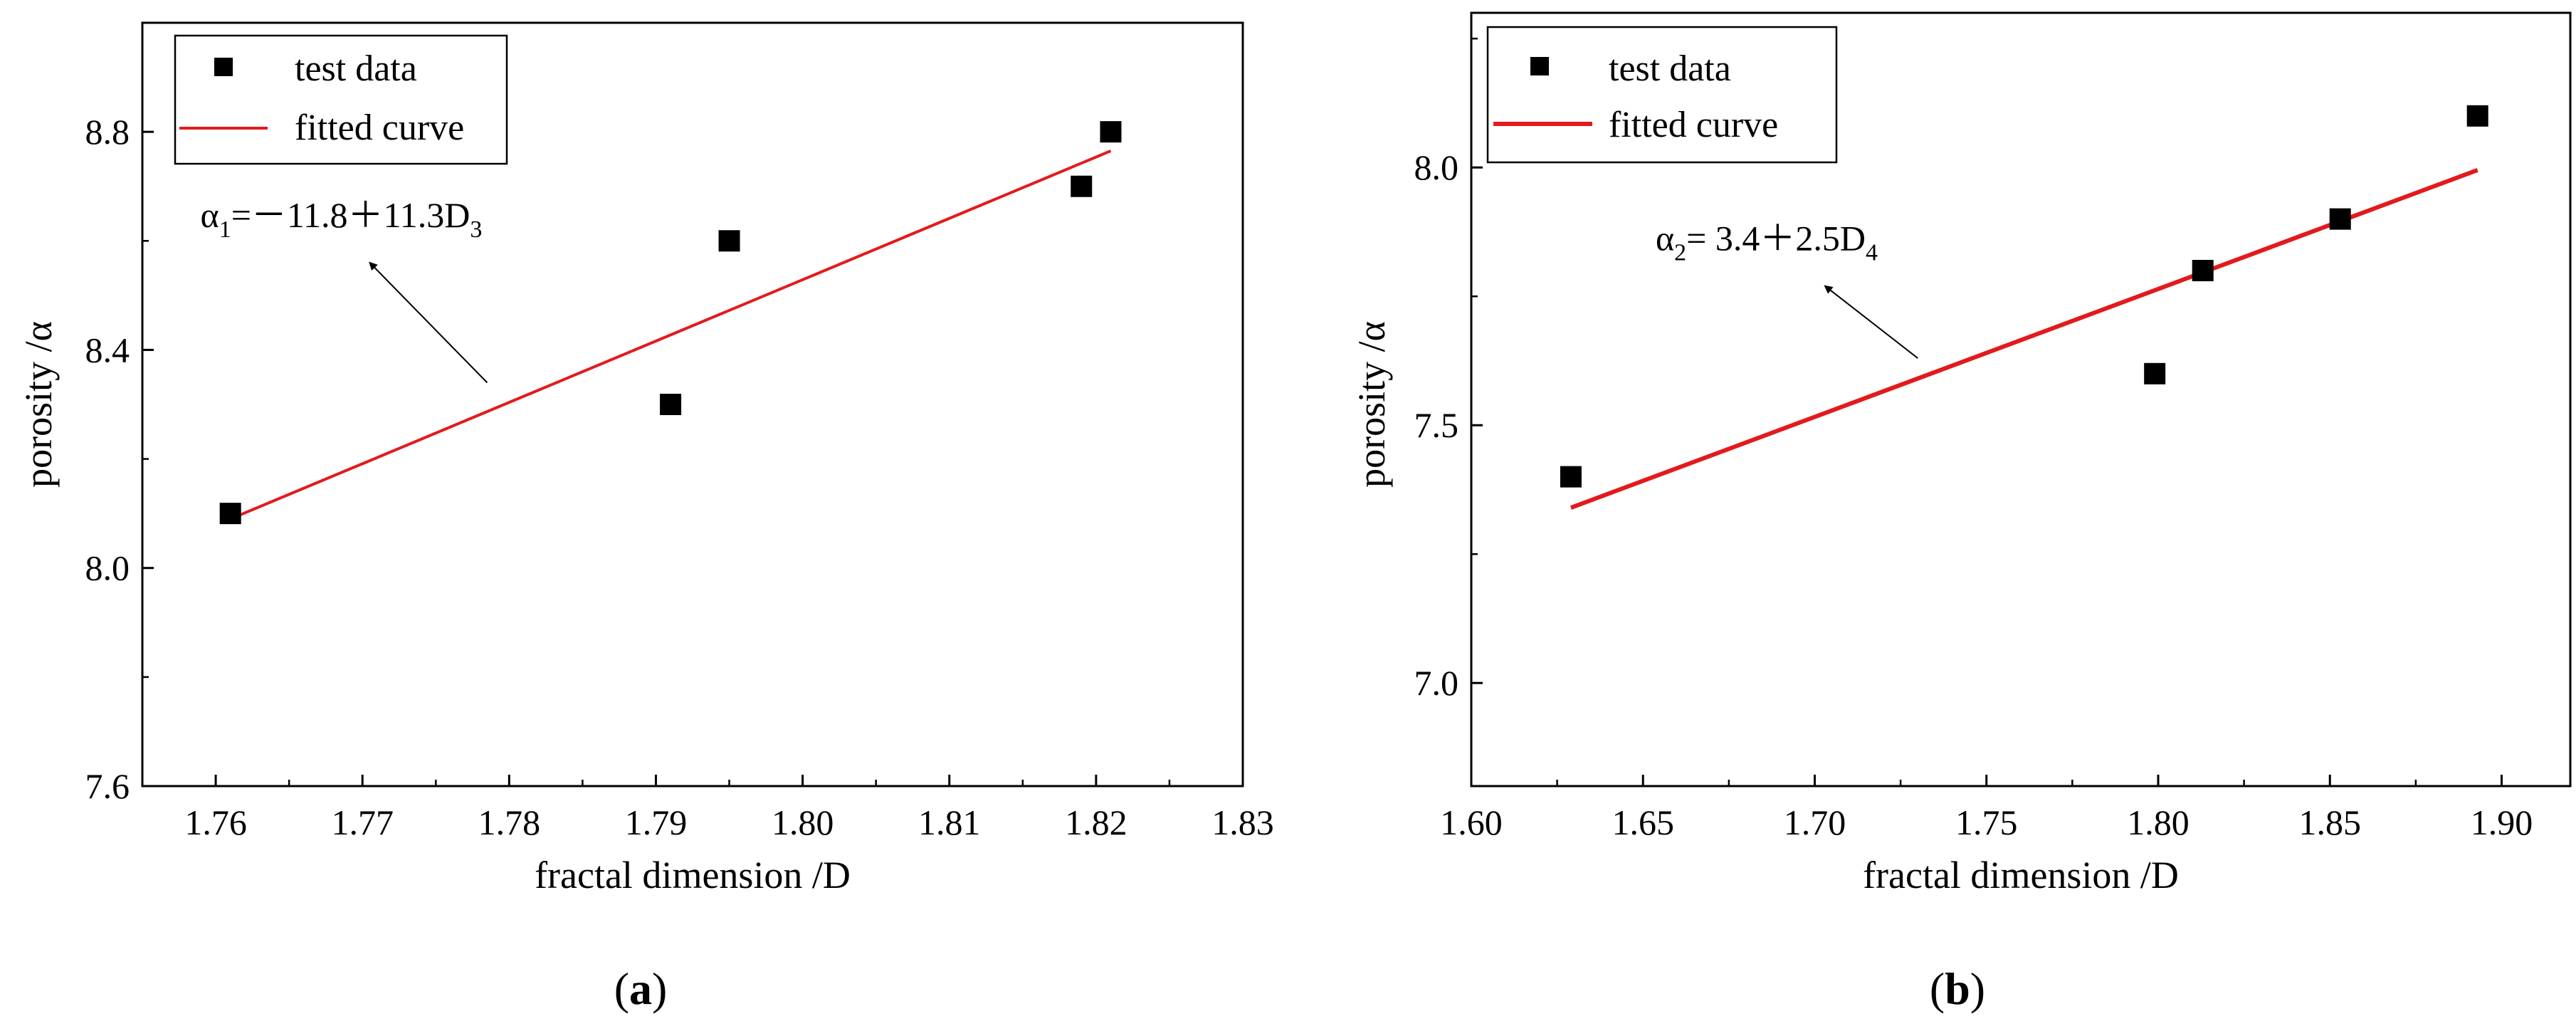 The width and height of the screenshot is (2576, 1036). Describe the element at coordinates (476, 229) in the screenshot. I see `equation-subscript: 3` at that location.